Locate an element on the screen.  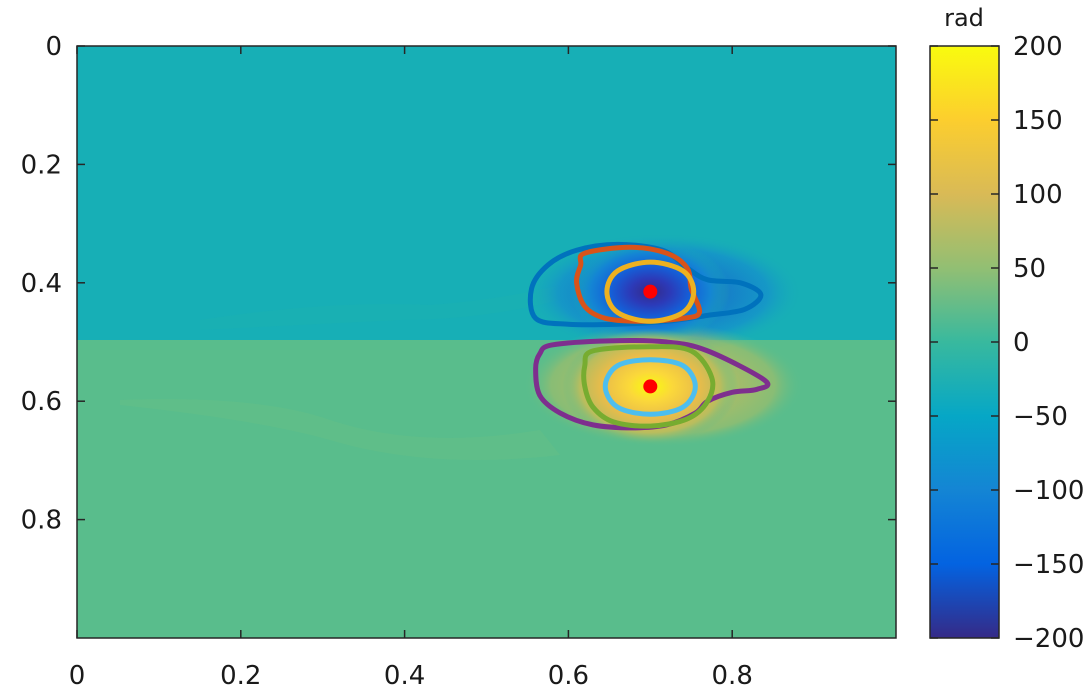
y-tick-label: 0 is located at coordinates (53, 47).